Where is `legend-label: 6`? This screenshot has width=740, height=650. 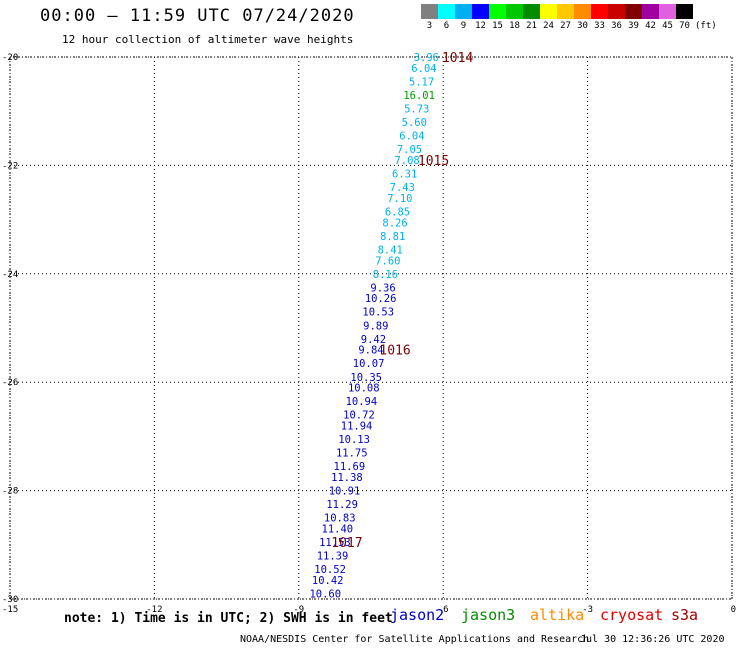 legend-label: 6 is located at coordinates (446, 26).